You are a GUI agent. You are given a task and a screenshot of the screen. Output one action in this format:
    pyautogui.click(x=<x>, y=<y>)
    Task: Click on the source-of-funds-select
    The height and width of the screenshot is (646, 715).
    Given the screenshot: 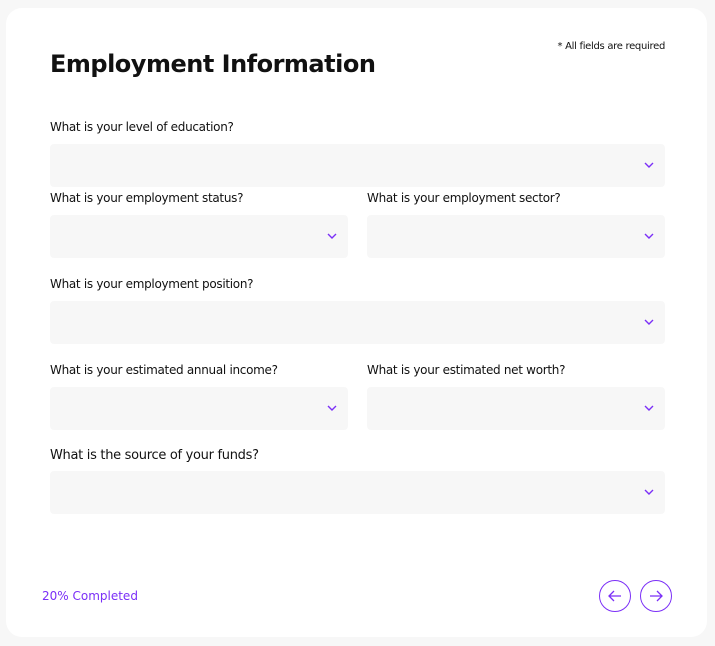 What is the action you would take?
    pyautogui.click(x=357, y=492)
    